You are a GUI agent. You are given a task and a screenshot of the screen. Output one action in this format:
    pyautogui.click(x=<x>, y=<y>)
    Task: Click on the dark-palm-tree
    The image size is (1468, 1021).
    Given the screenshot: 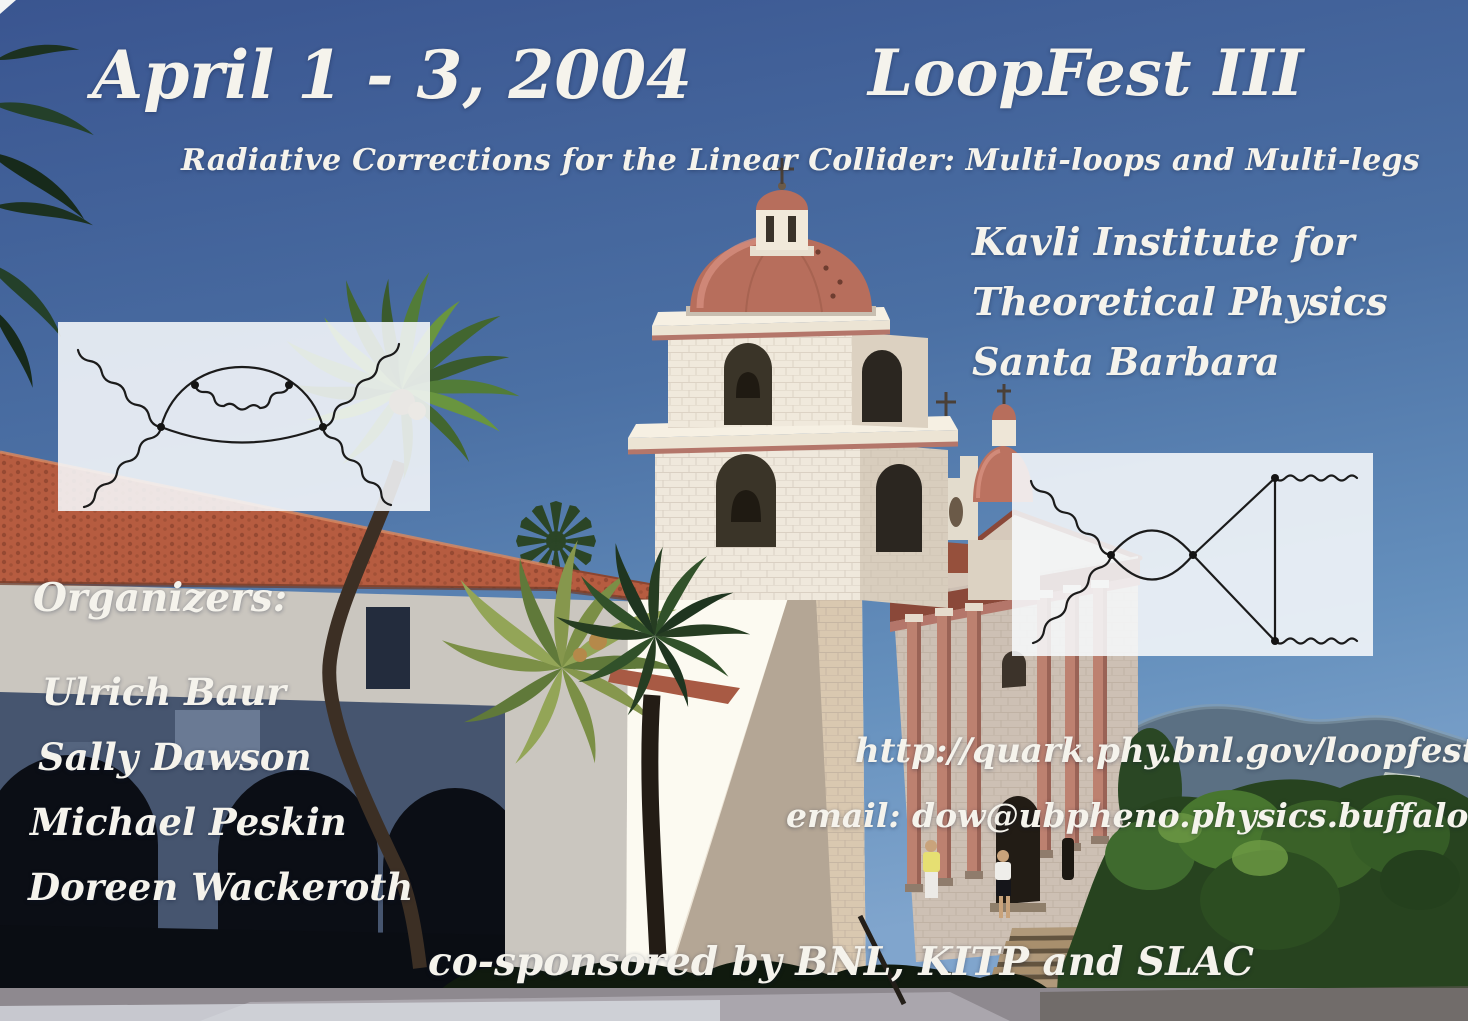 What is the action you would take?
    pyautogui.click(x=652, y=751)
    